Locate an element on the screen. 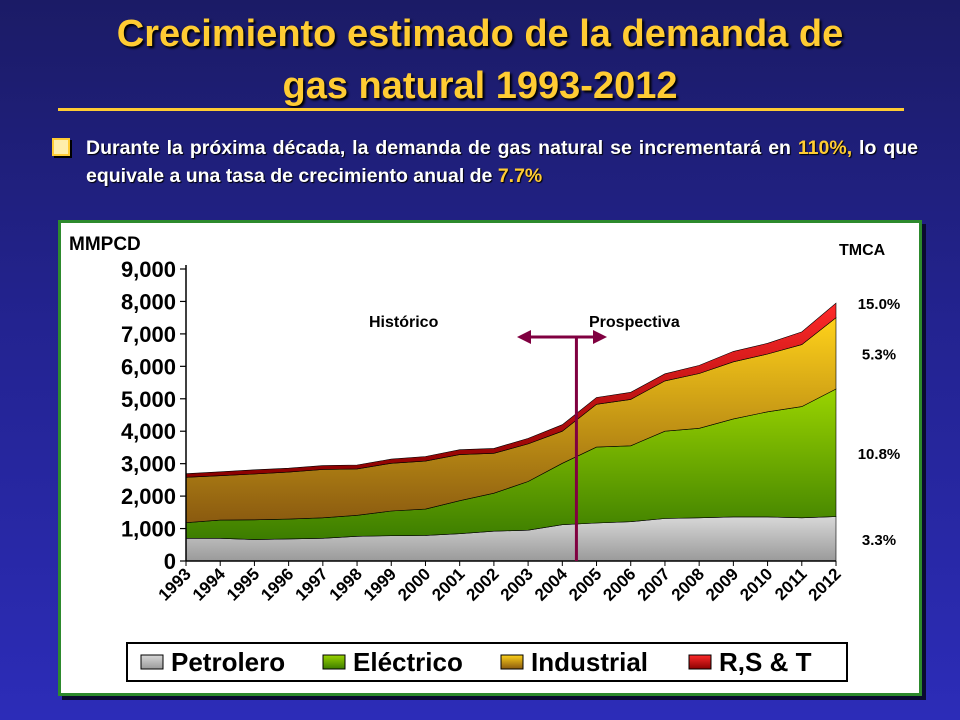 This screenshot has width=960, height=720. tmca-labels: 15.0% 5.3% 10.8% 3.3% is located at coordinates (879, 422).